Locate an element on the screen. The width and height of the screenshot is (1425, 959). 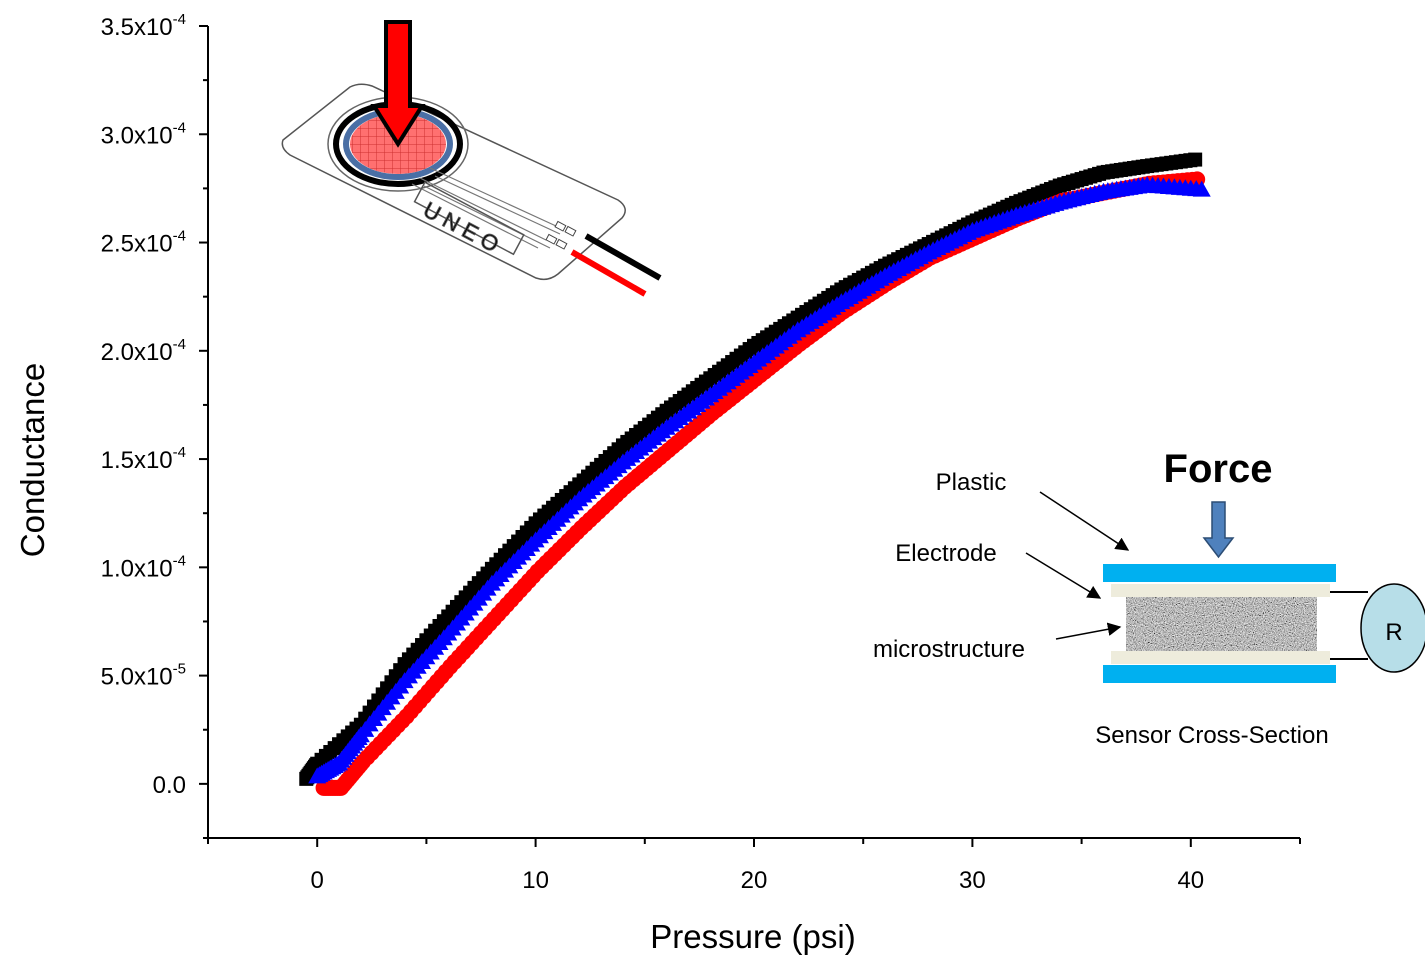
y-tick-label: 3.5x10⁻⁴ is located at coordinates (143, 26).